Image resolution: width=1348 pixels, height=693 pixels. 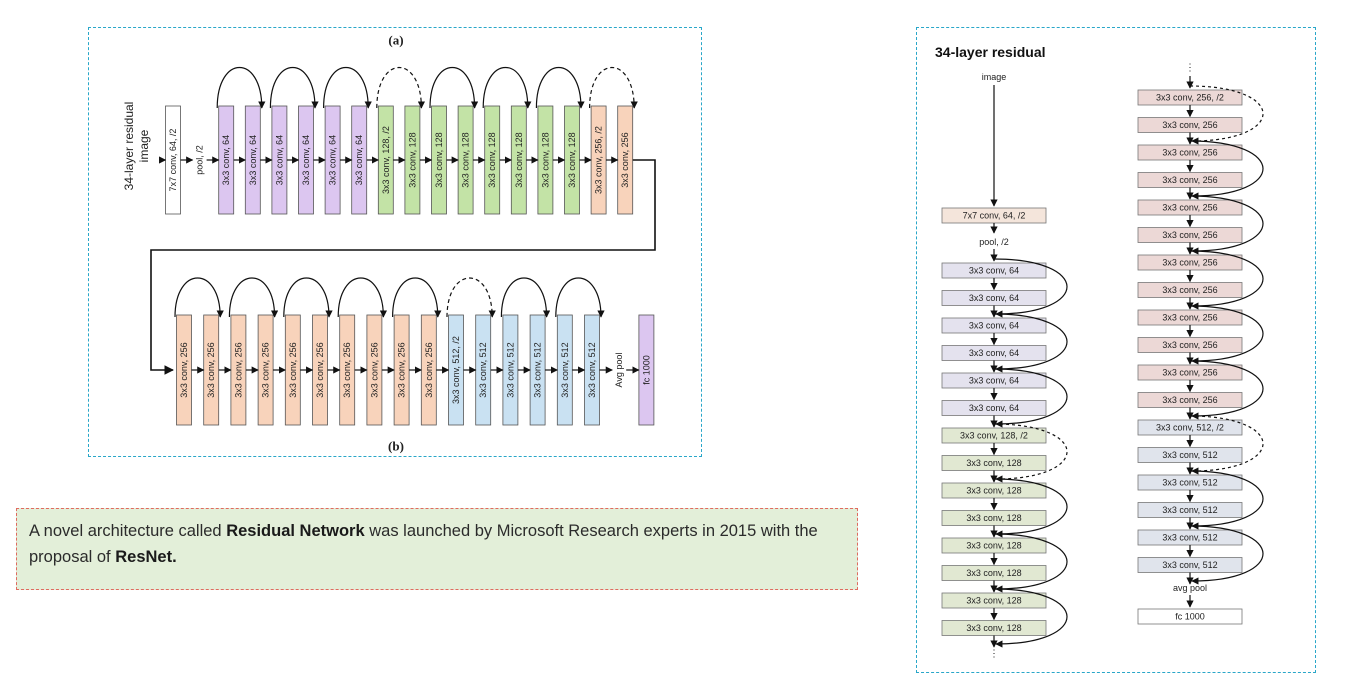 What do you see at coordinates (396, 446) in the screenshot?
I see `label-b: (b)` at bounding box center [396, 446].